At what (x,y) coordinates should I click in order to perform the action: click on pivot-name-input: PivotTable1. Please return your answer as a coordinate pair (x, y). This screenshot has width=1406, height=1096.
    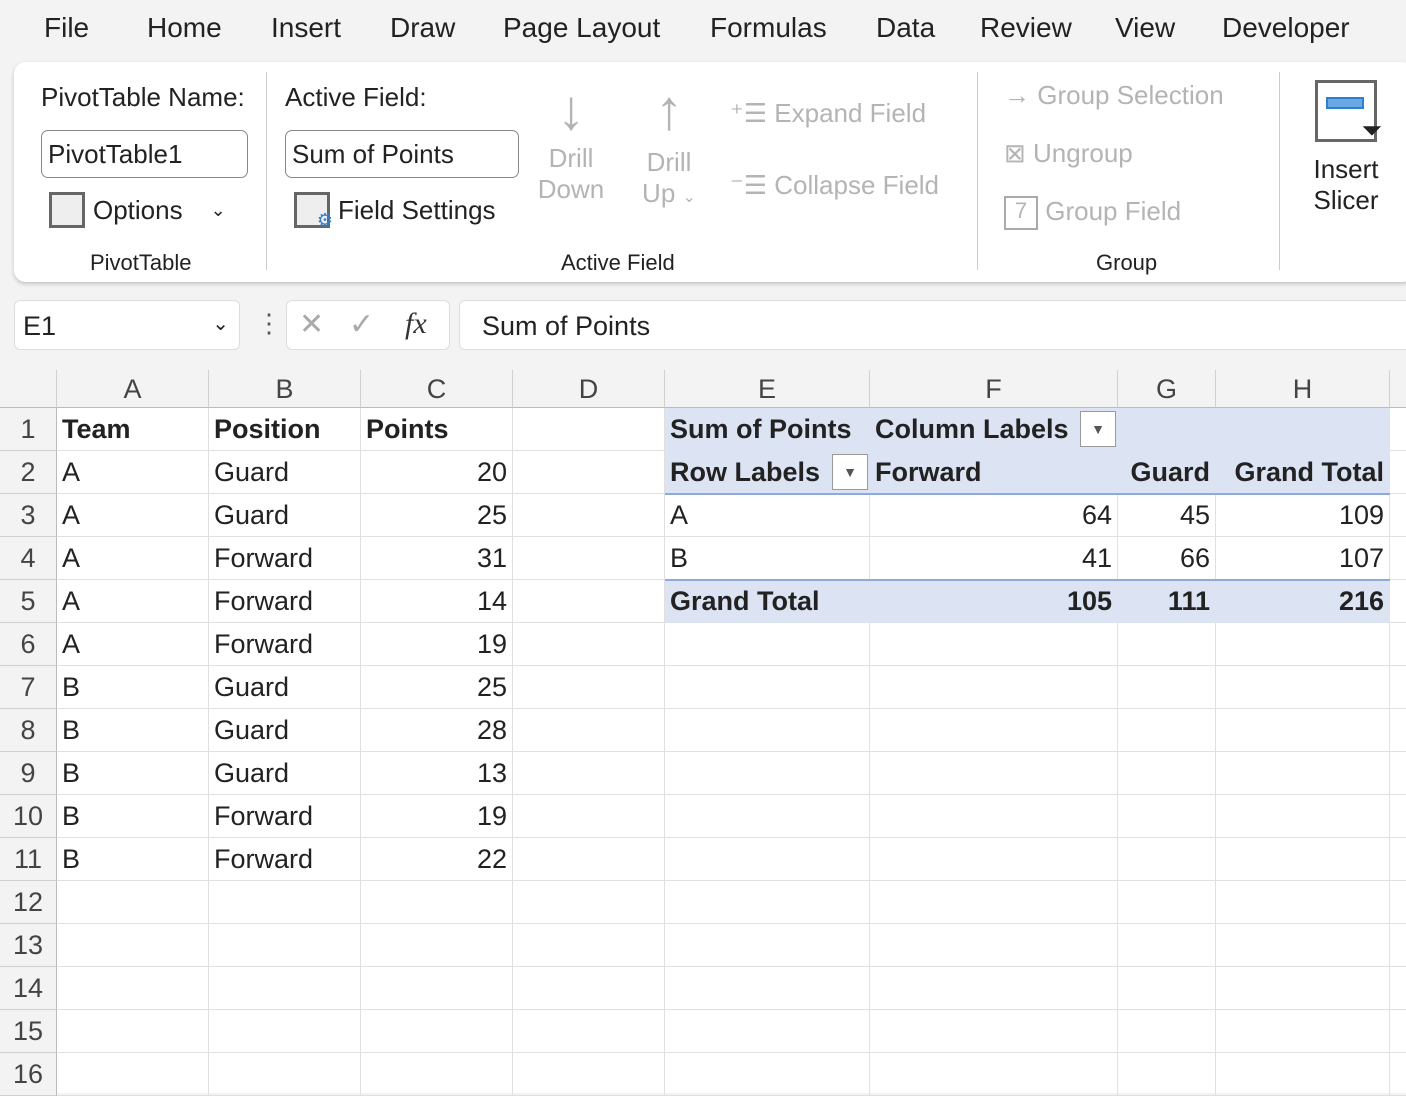
    Looking at the image, I should click on (144, 154).